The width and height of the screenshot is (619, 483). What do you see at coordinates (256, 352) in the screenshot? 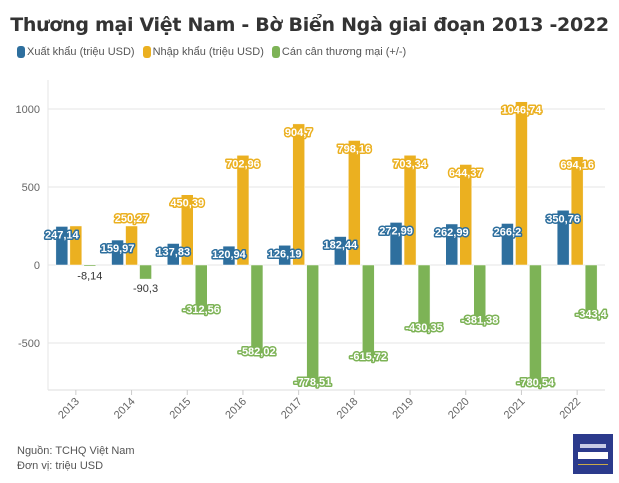
I see `data-label: -582,02` at bounding box center [256, 352].